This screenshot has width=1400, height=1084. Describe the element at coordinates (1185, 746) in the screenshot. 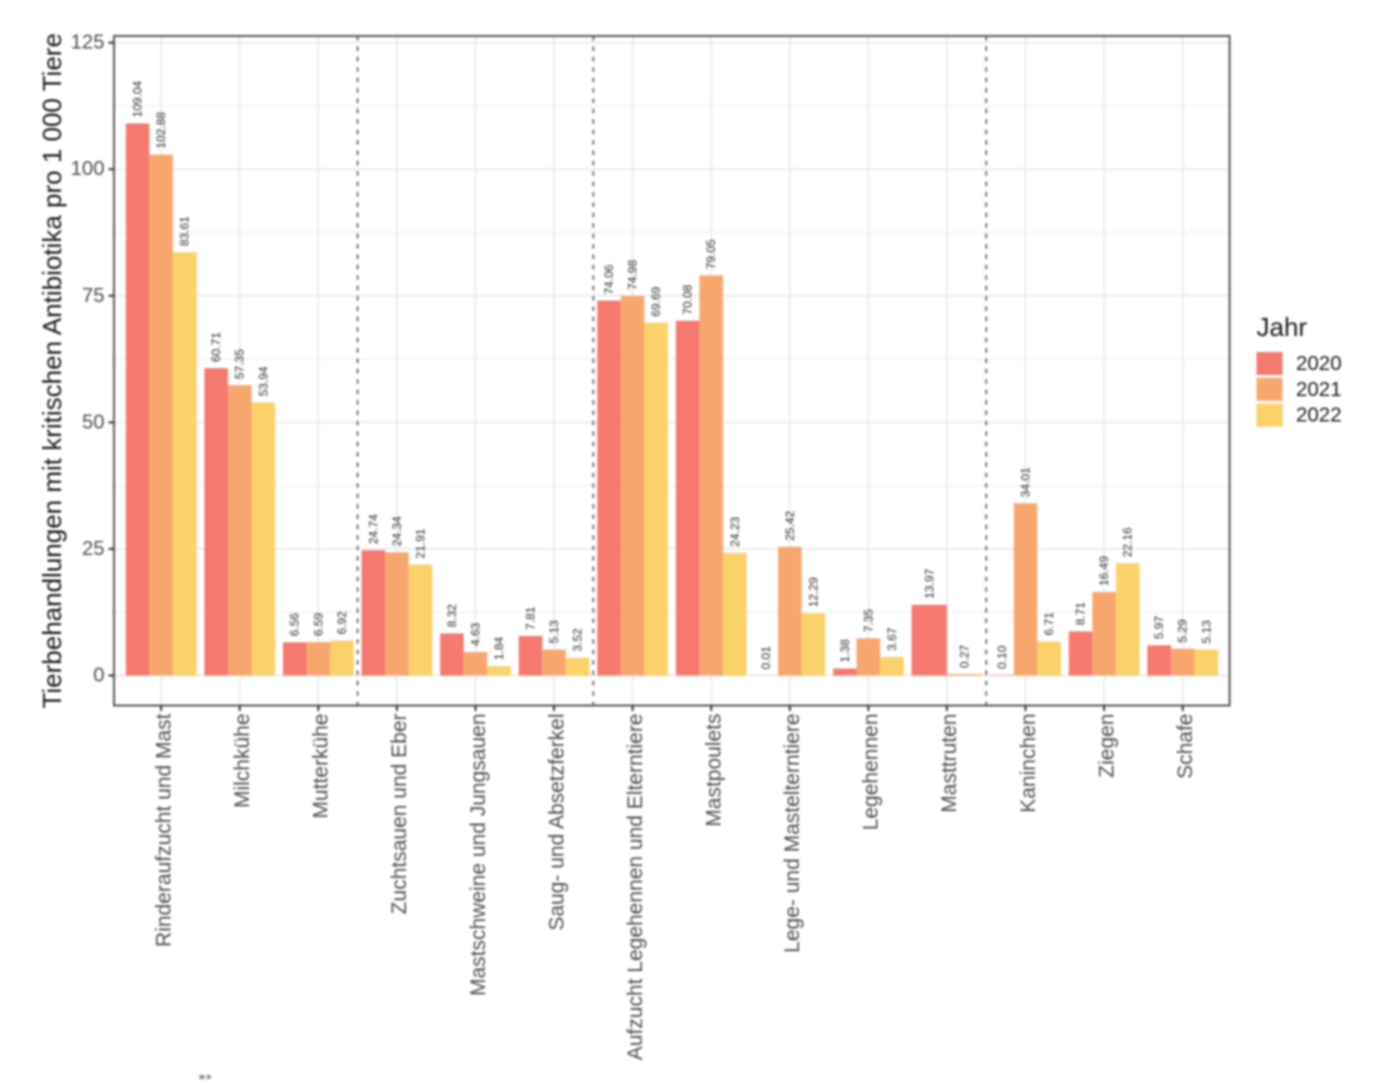

I see `svg-text: Schafe` at that location.